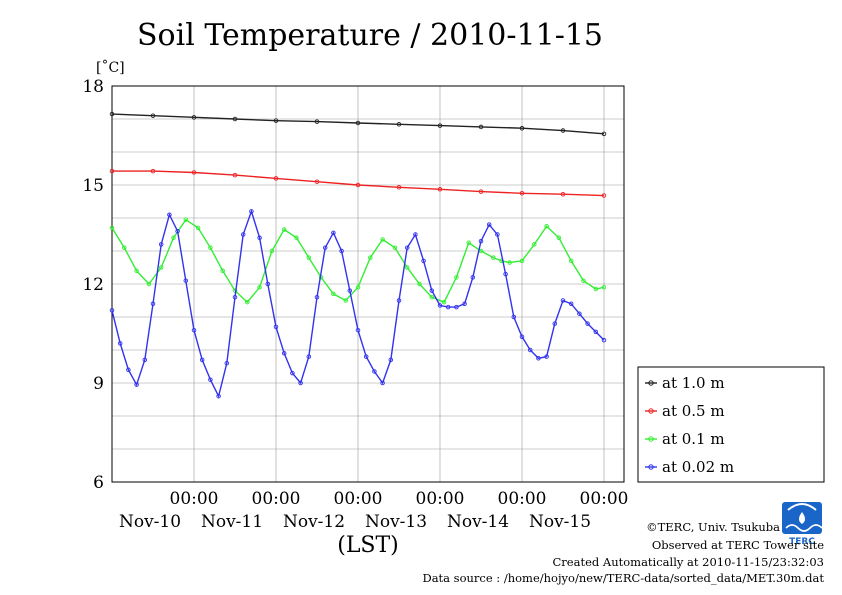  I want to click on legend-label: at 0.5 m, so click(693, 411).